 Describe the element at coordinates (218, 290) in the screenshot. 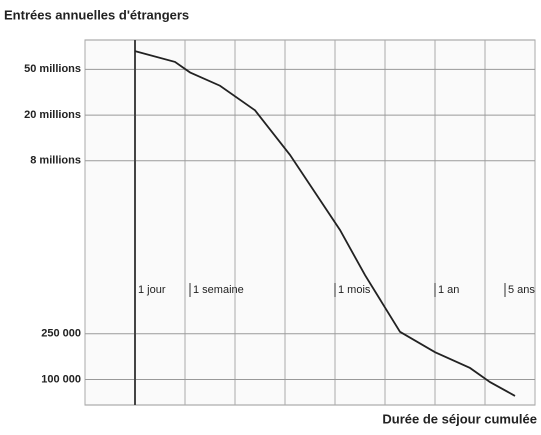

I see `x-tick-label: 1 semaine` at that location.